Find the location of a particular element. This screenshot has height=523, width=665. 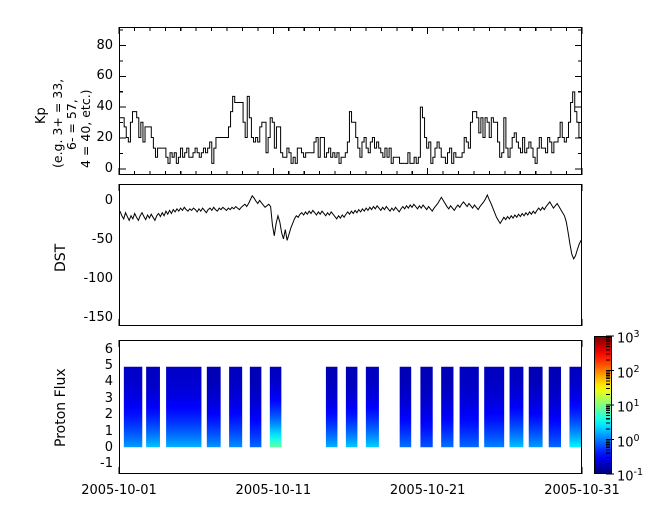

colorbar-tickmarks is located at coordinates (610, 405).